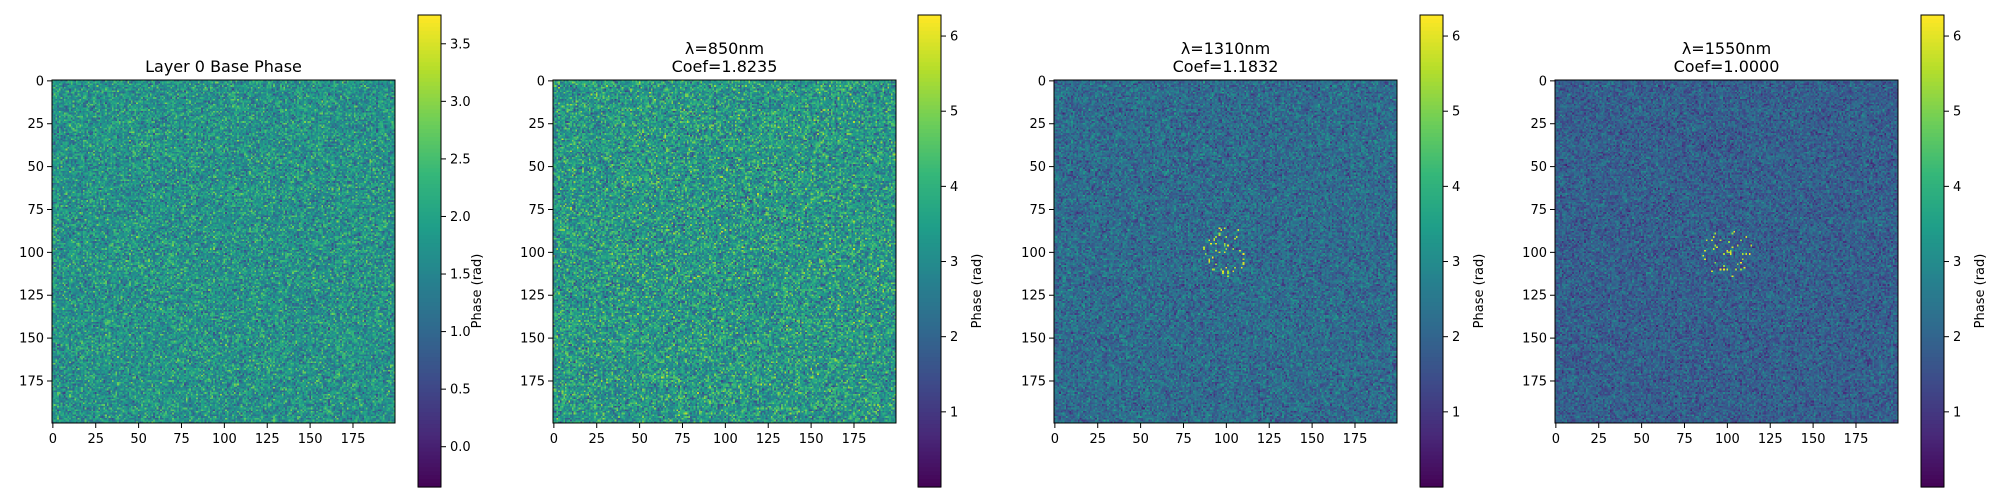 Image resolution: width=2000 pixels, height=500 pixels. What do you see at coordinates (1957, 37) in the screenshot?
I see `colorbar-tick-label: 6` at bounding box center [1957, 37].